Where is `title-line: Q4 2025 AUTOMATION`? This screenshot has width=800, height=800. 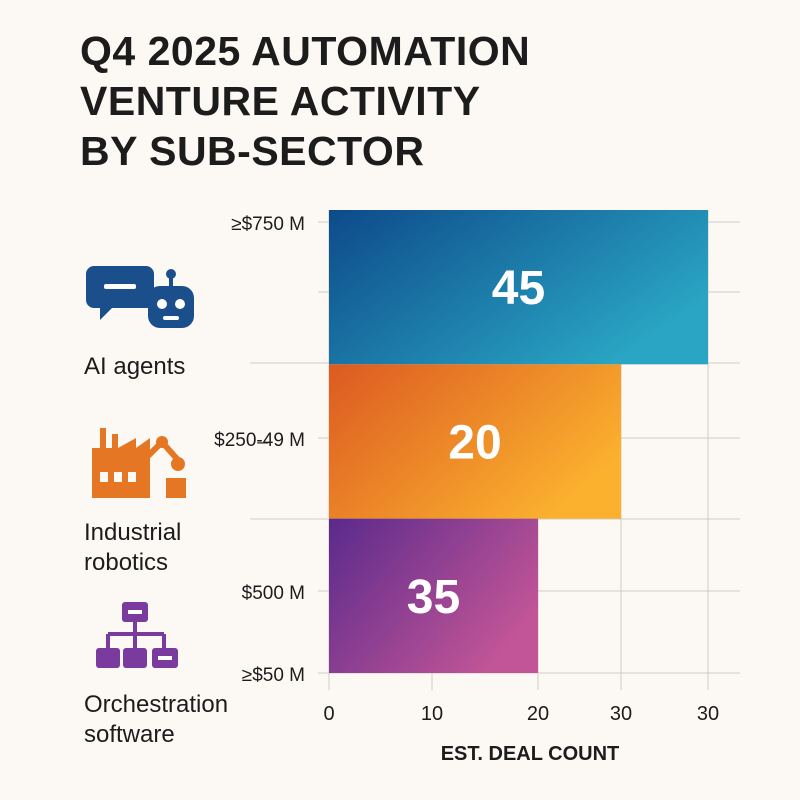 title-line: Q4 2025 AUTOMATION is located at coordinates (305, 51).